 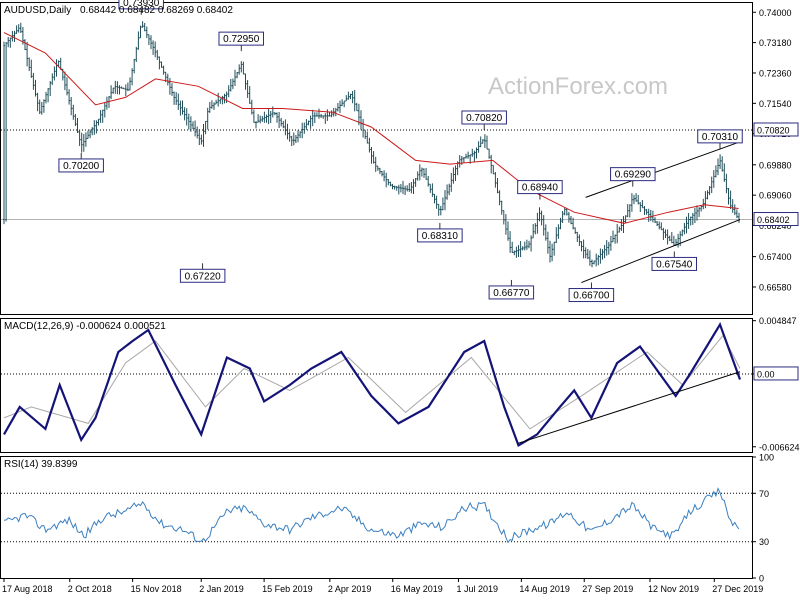 I want to click on price-callout: 0.68310, so click(x=440, y=236).